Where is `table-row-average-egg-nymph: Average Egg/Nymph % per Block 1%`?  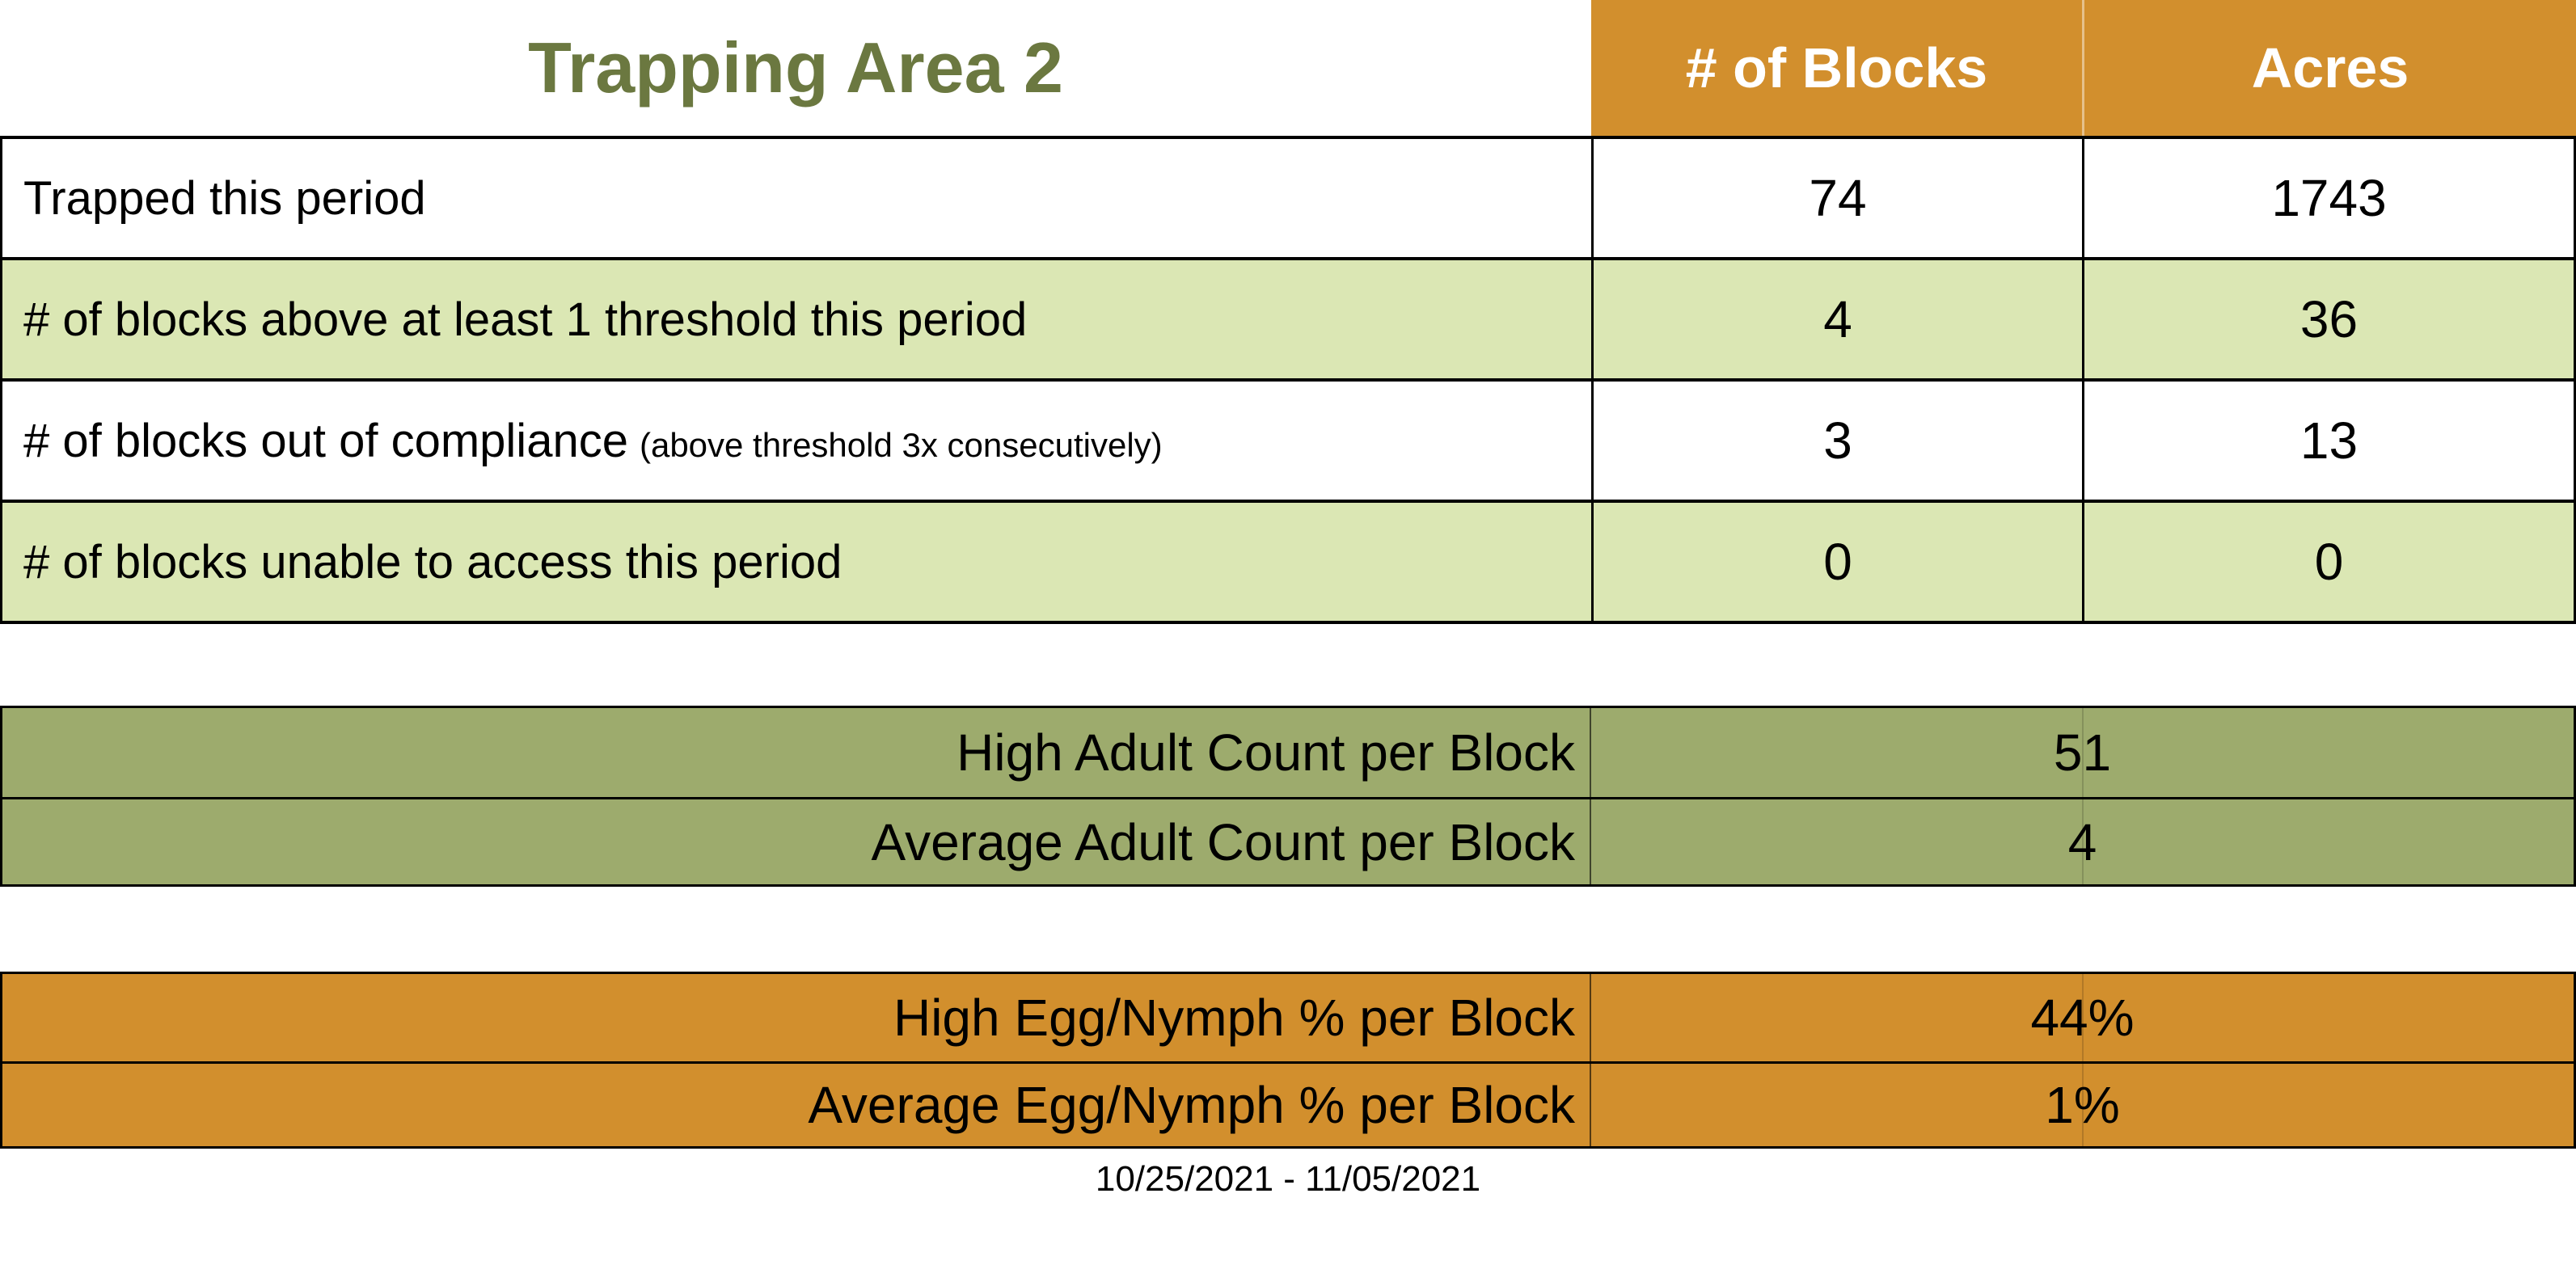
table-row-average-egg-nymph: Average Egg/Nymph % per Block 1% is located at coordinates (1288, 1104).